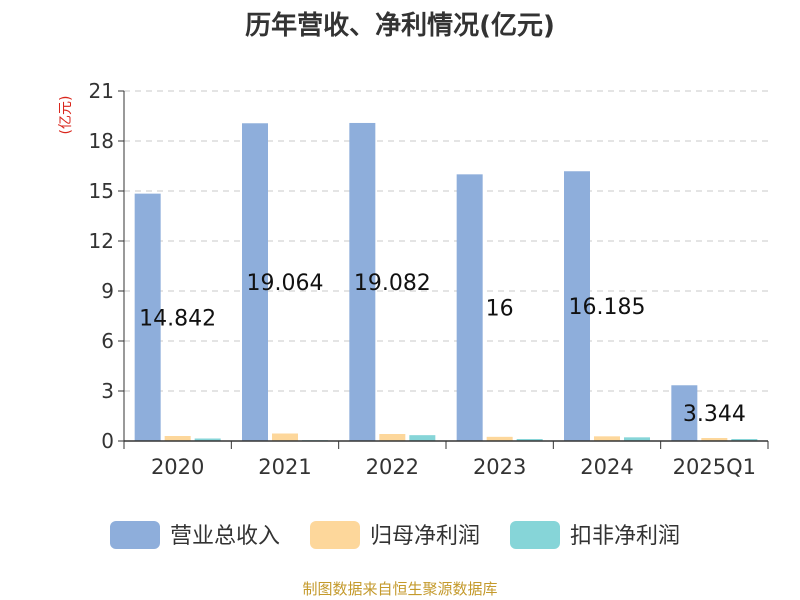 The height and width of the screenshot is (600, 800). What do you see at coordinates (399, 589) in the screenshot?
I see `source-note: 制图数据来自恒生聚源数据库` at bounding box center [399, 589].